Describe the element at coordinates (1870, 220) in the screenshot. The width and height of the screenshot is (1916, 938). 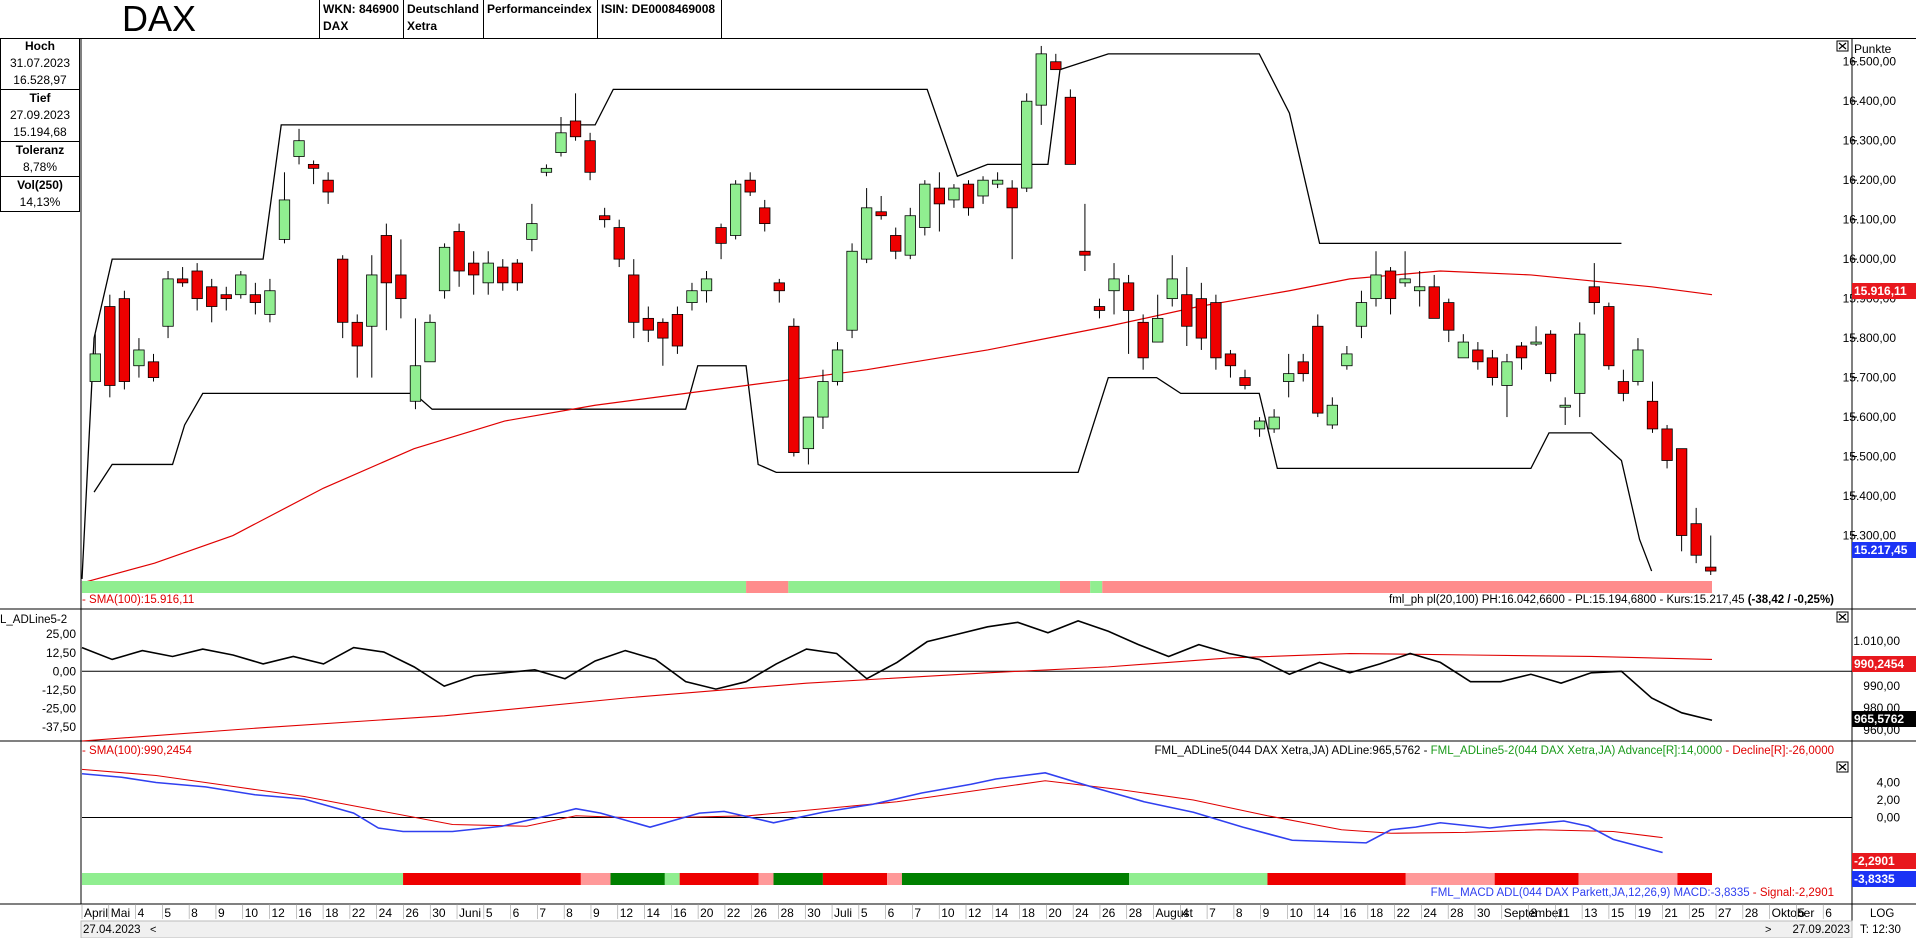
I see `y-tick-label: 16.100,00` at that location.